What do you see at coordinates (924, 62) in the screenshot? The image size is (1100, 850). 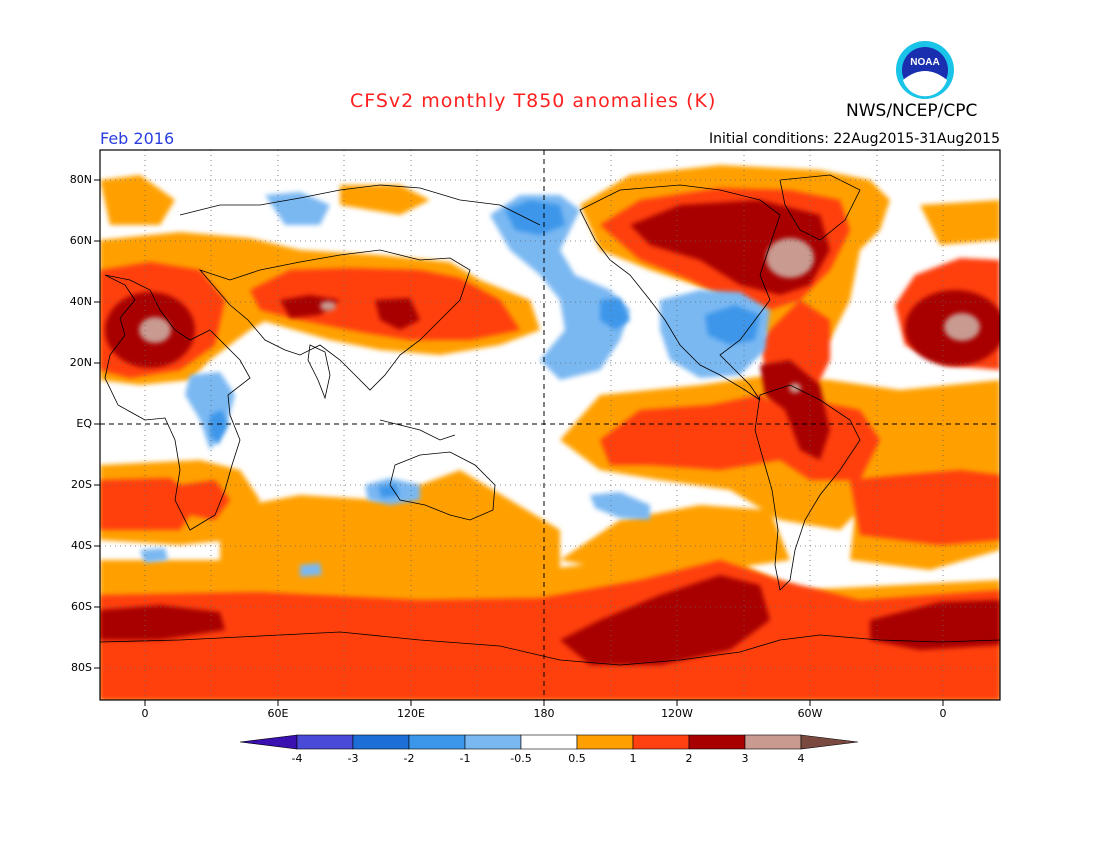 I see `noaa-logo-text: NOAA` at bounding box center [924, 62].